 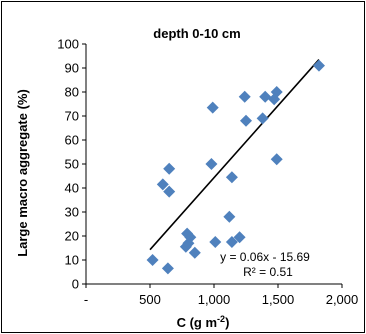 I want to click on y-axis-label: Large macro aggregate (%), so click(x=22, y=173).